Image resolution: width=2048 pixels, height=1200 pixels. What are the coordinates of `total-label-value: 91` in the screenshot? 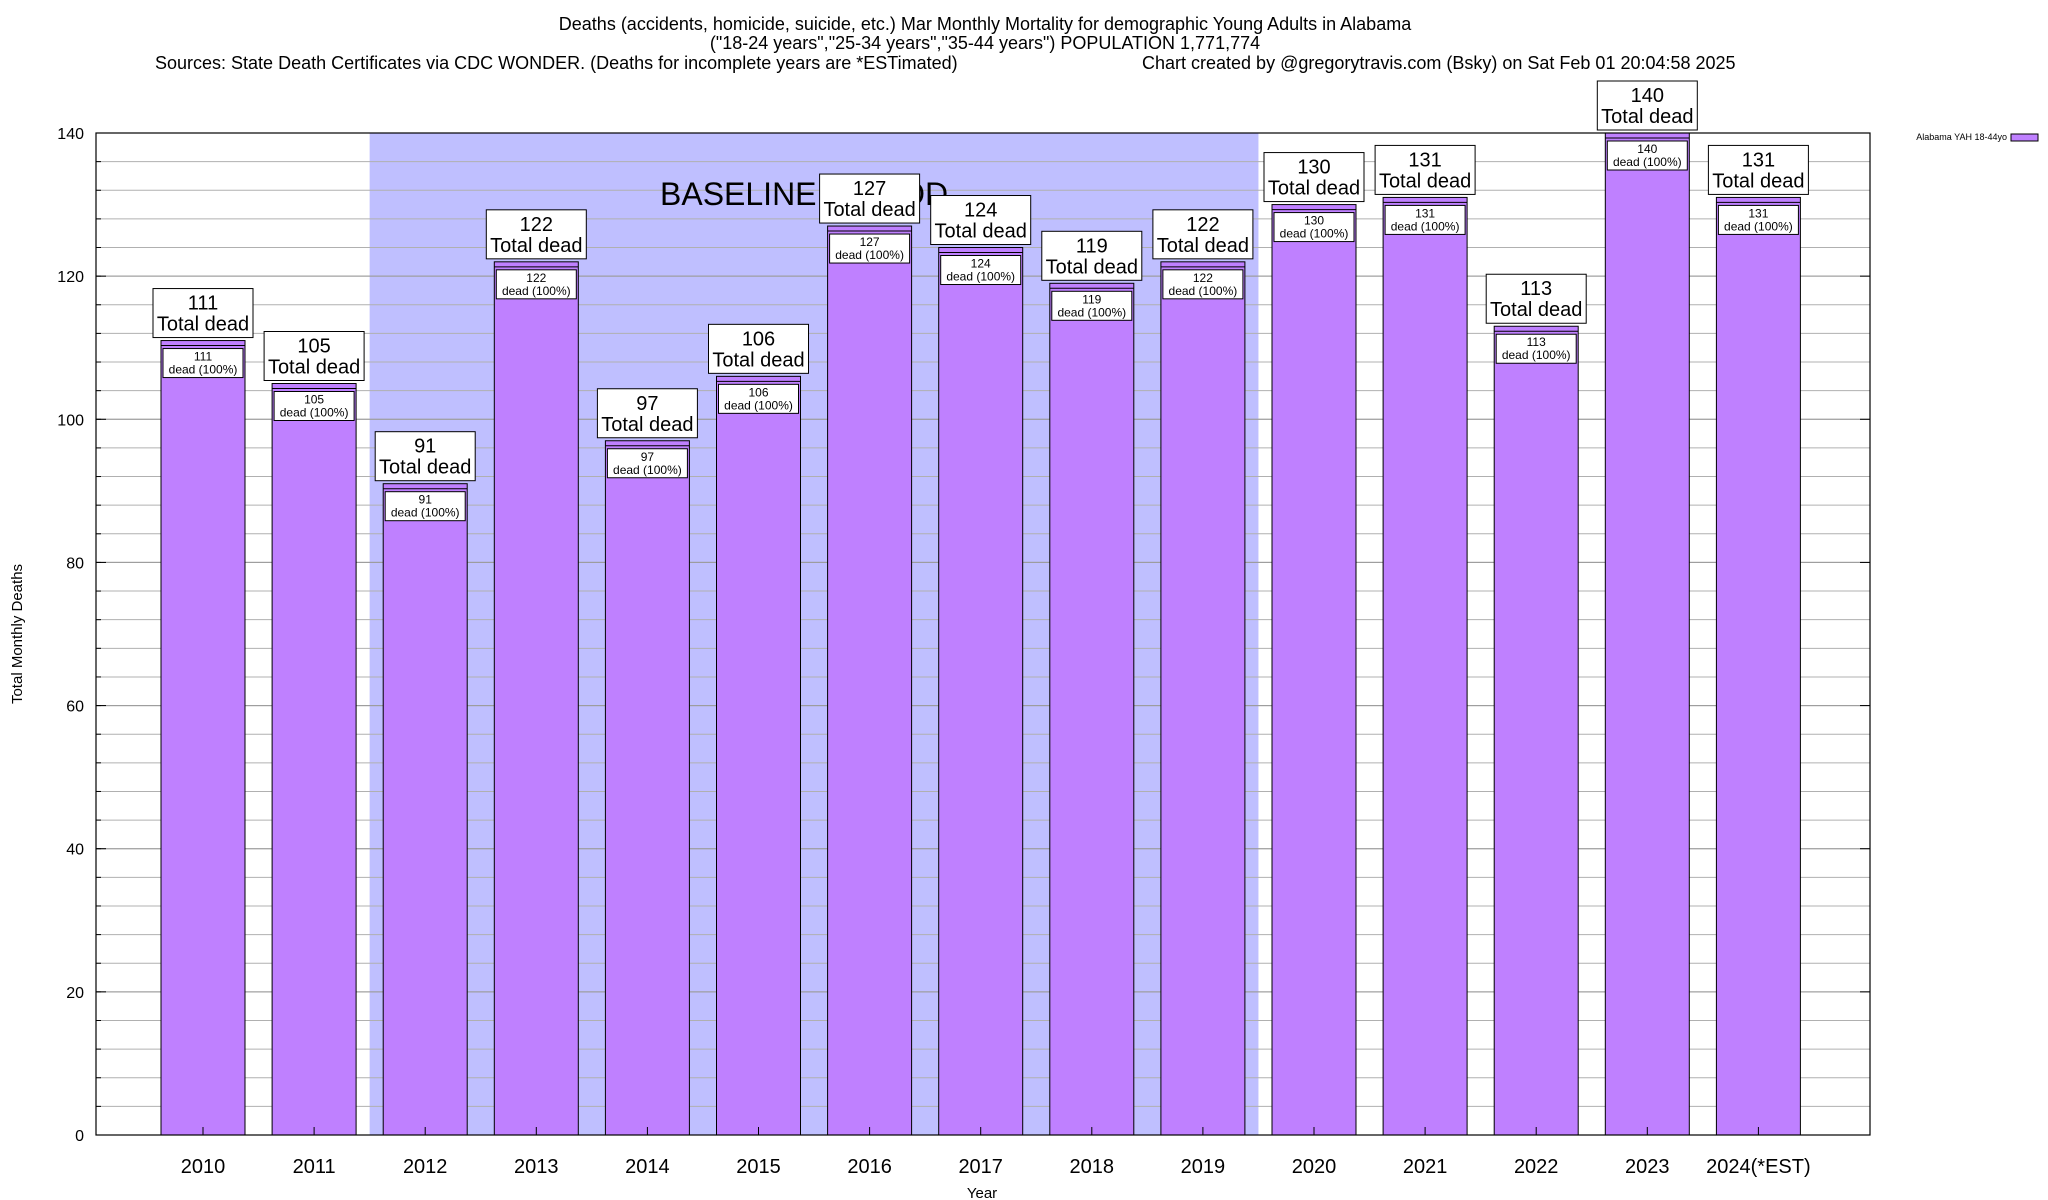 It's located at (425, 447).